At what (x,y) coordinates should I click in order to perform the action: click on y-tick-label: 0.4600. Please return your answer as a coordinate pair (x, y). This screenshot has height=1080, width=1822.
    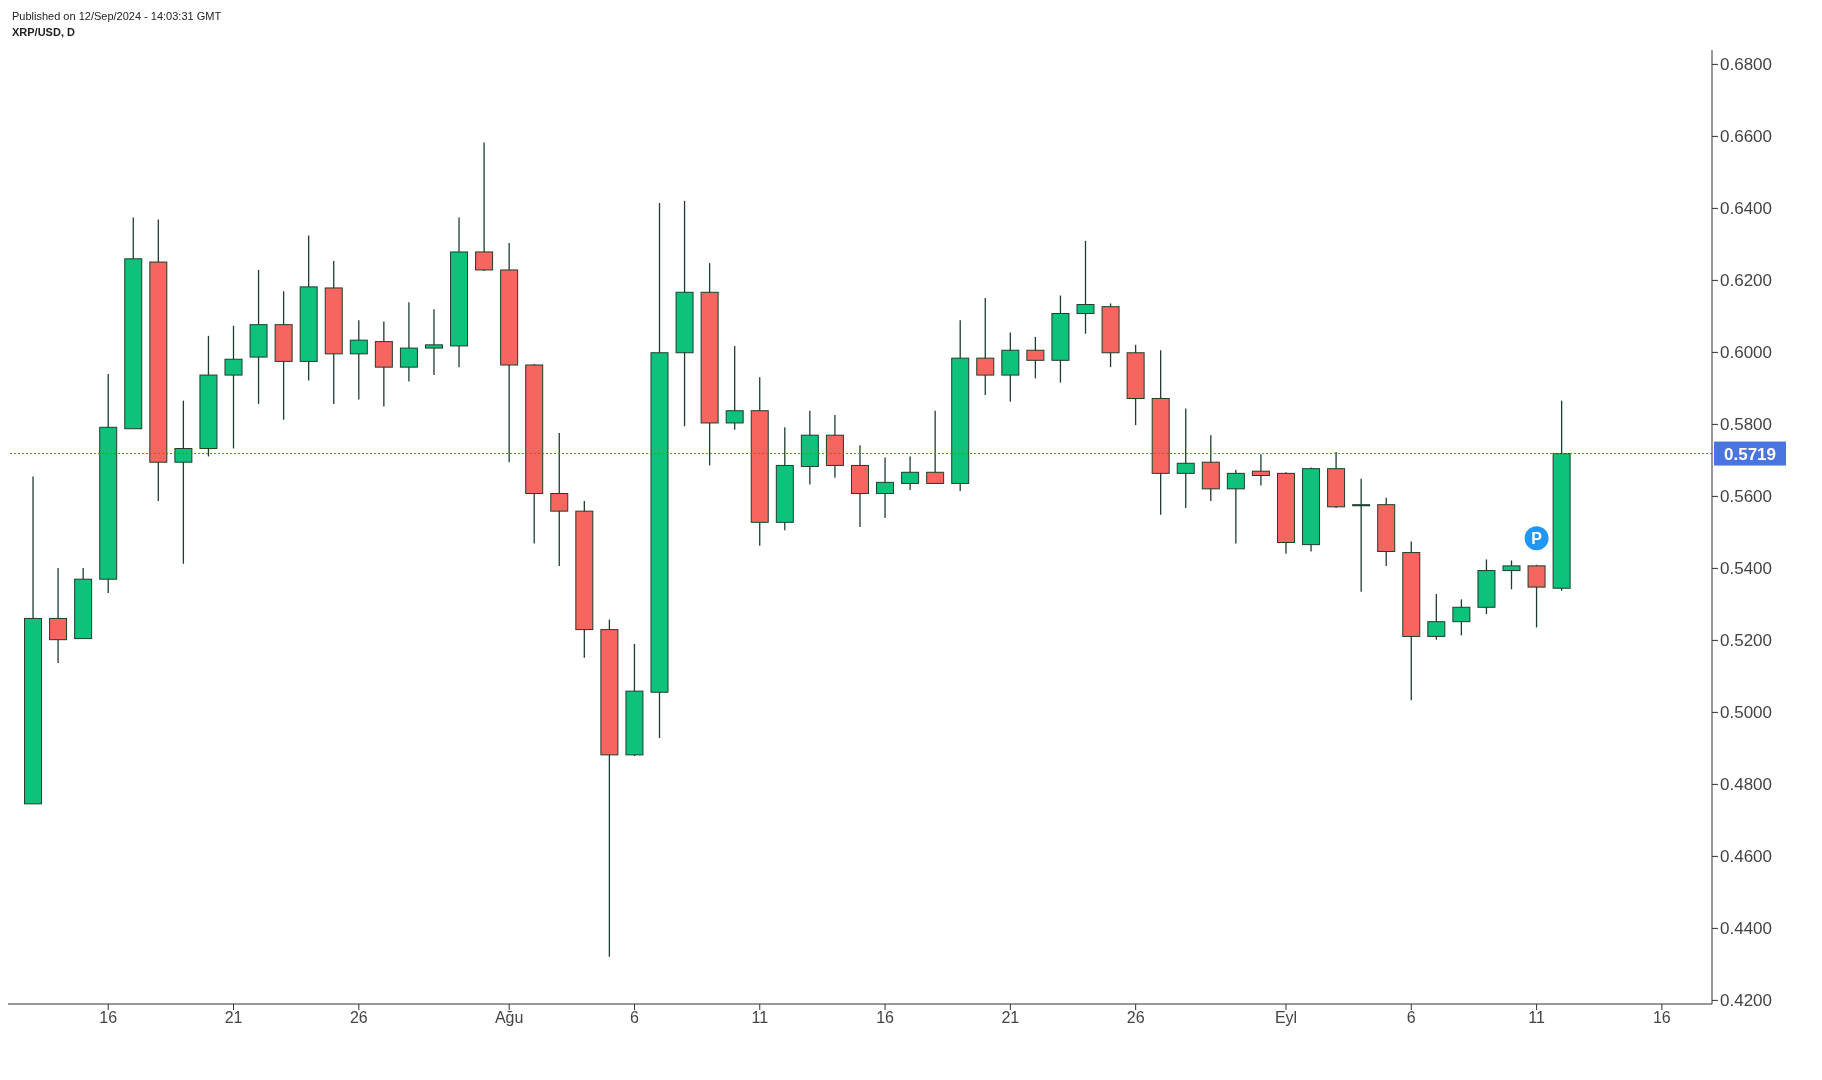
    Looking at the image, I should click on (1746, 857).